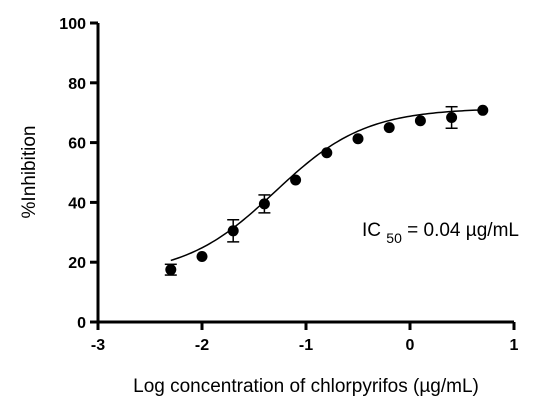 This screenshot has width=550, height=417. What do you see at coordinates (77, 203) in the screenshot?
I see `y-tick-label: 40` at bounding box center [77, 203].